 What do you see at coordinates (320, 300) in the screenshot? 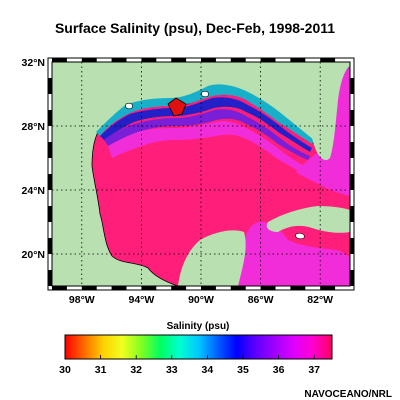
I see `longitude-tick-label: 82°W` at bounding box center [320, 300].